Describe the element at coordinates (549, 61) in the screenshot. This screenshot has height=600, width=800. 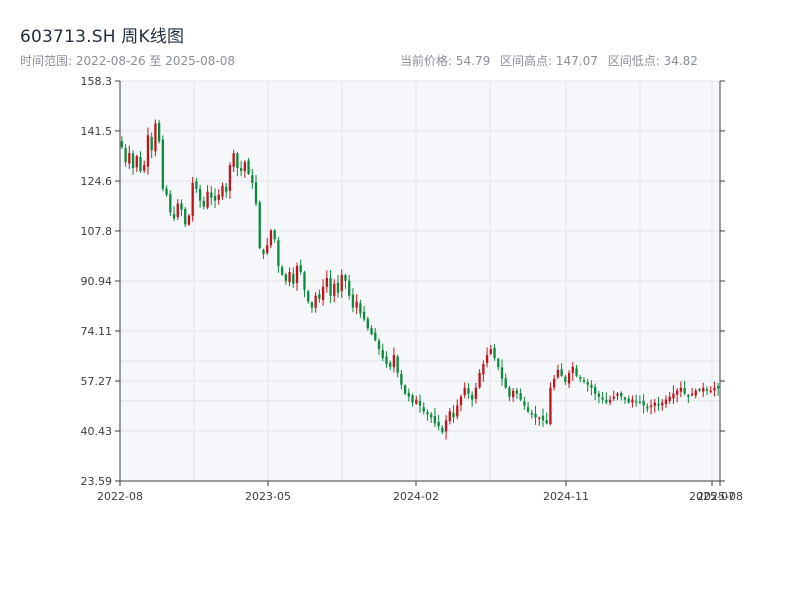
I see `stat-range-high: 区间高点: 147.07` at that location.